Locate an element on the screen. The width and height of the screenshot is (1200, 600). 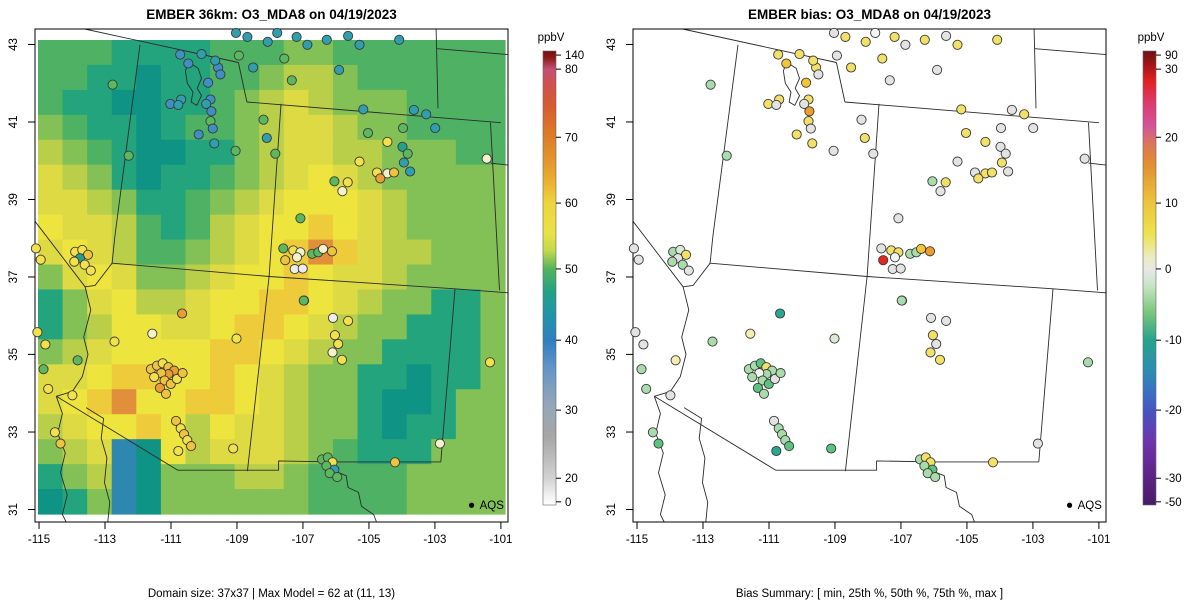
y-axis-tick-label: 37 is located at coordinates (14, 277).